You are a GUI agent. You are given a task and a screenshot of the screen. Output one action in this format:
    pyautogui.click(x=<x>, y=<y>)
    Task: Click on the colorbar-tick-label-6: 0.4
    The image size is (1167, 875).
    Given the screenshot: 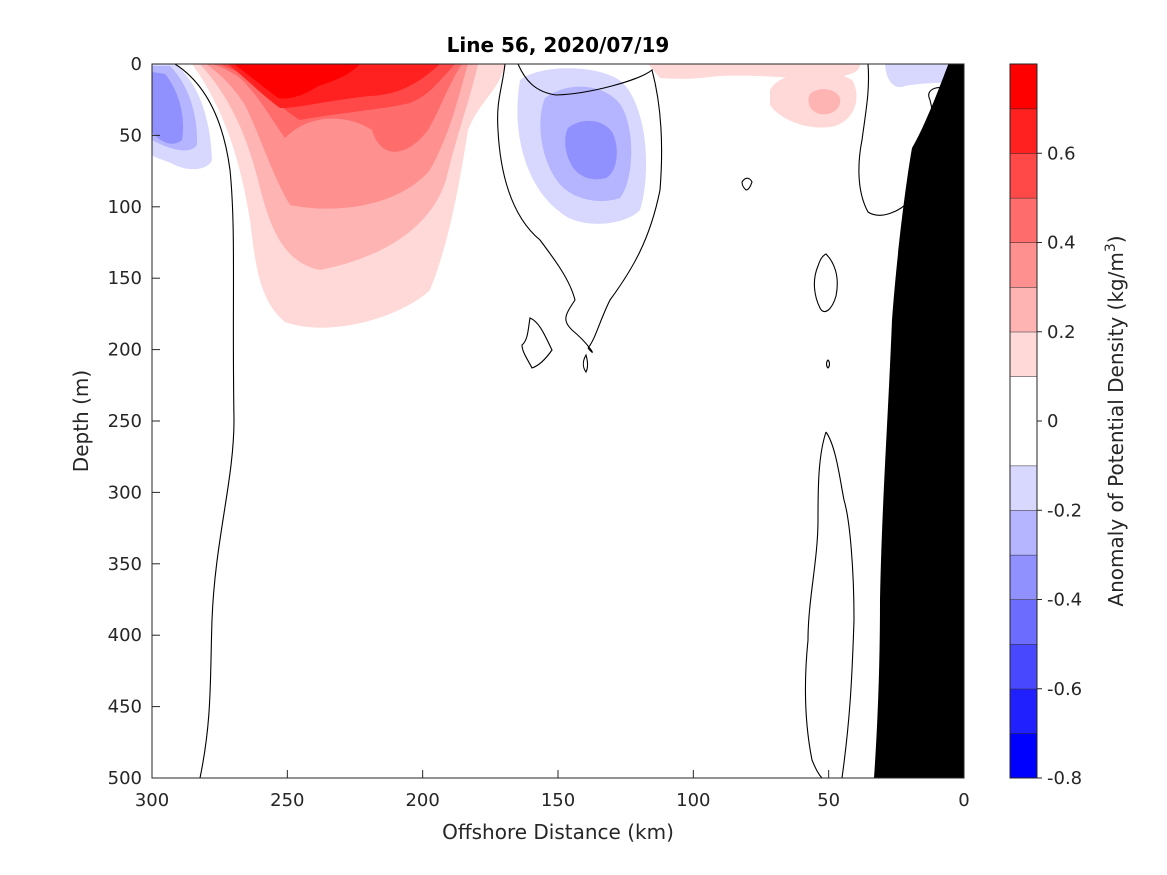 What is the action you would take?
    pyautogui.click(x=1061, y=243)
    